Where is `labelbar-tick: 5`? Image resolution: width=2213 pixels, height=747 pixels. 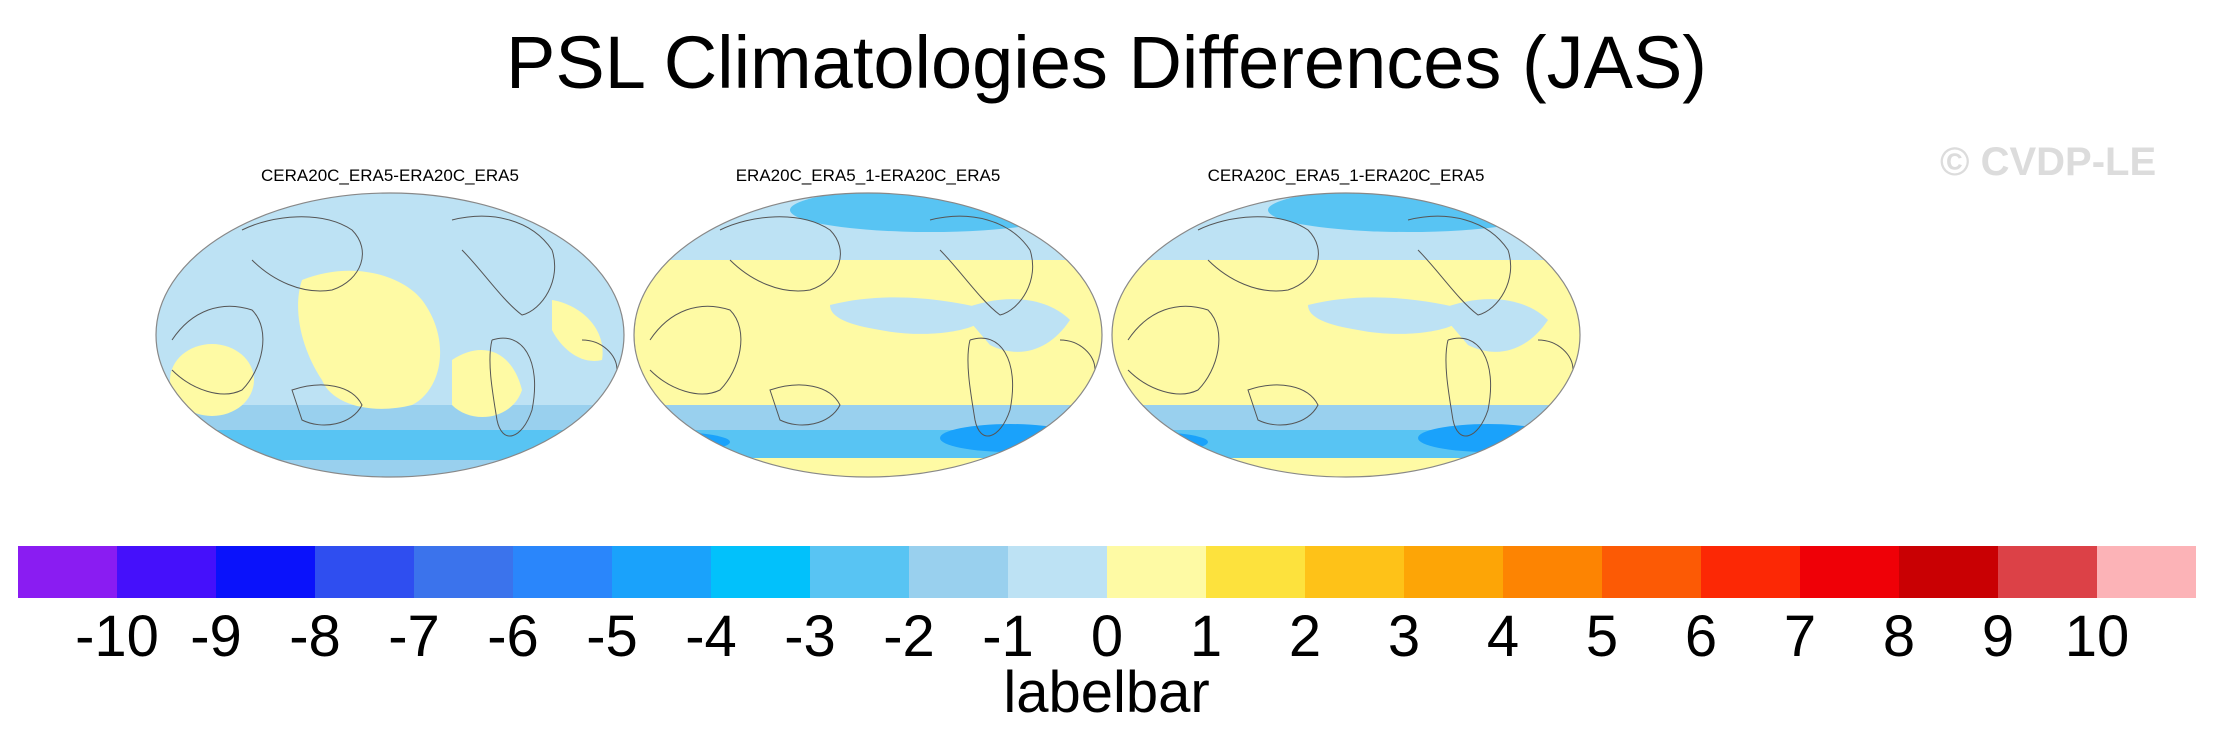 labelbar-tick: 5 is located at coordinates (1602, 636).